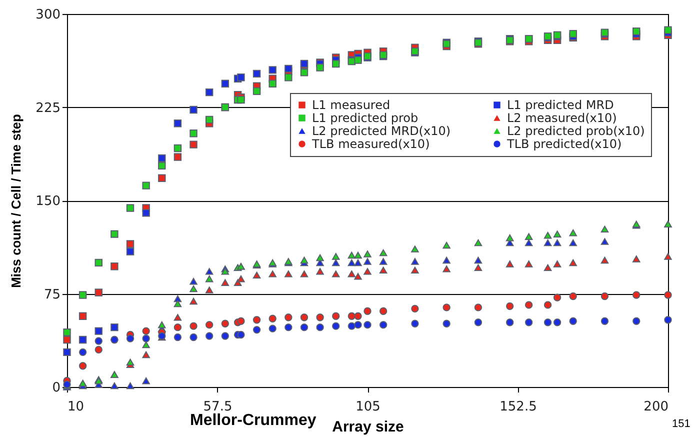  What do you see at coordinates (56, 388) in the screenshot?
I see `y-tick-label: 0` at bounding box center [56, 388].